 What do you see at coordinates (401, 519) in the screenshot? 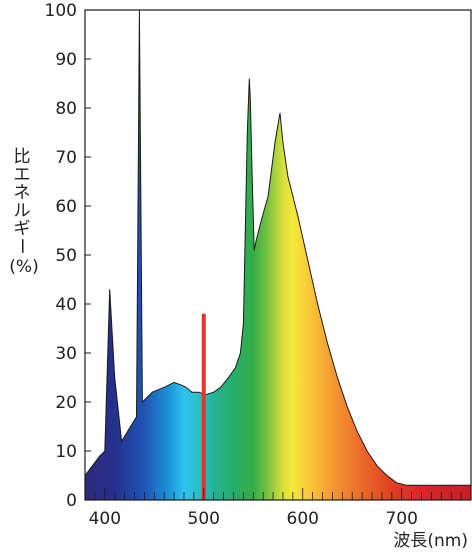
I see `x-tick-label: 700` at bounding box center [401, 519].